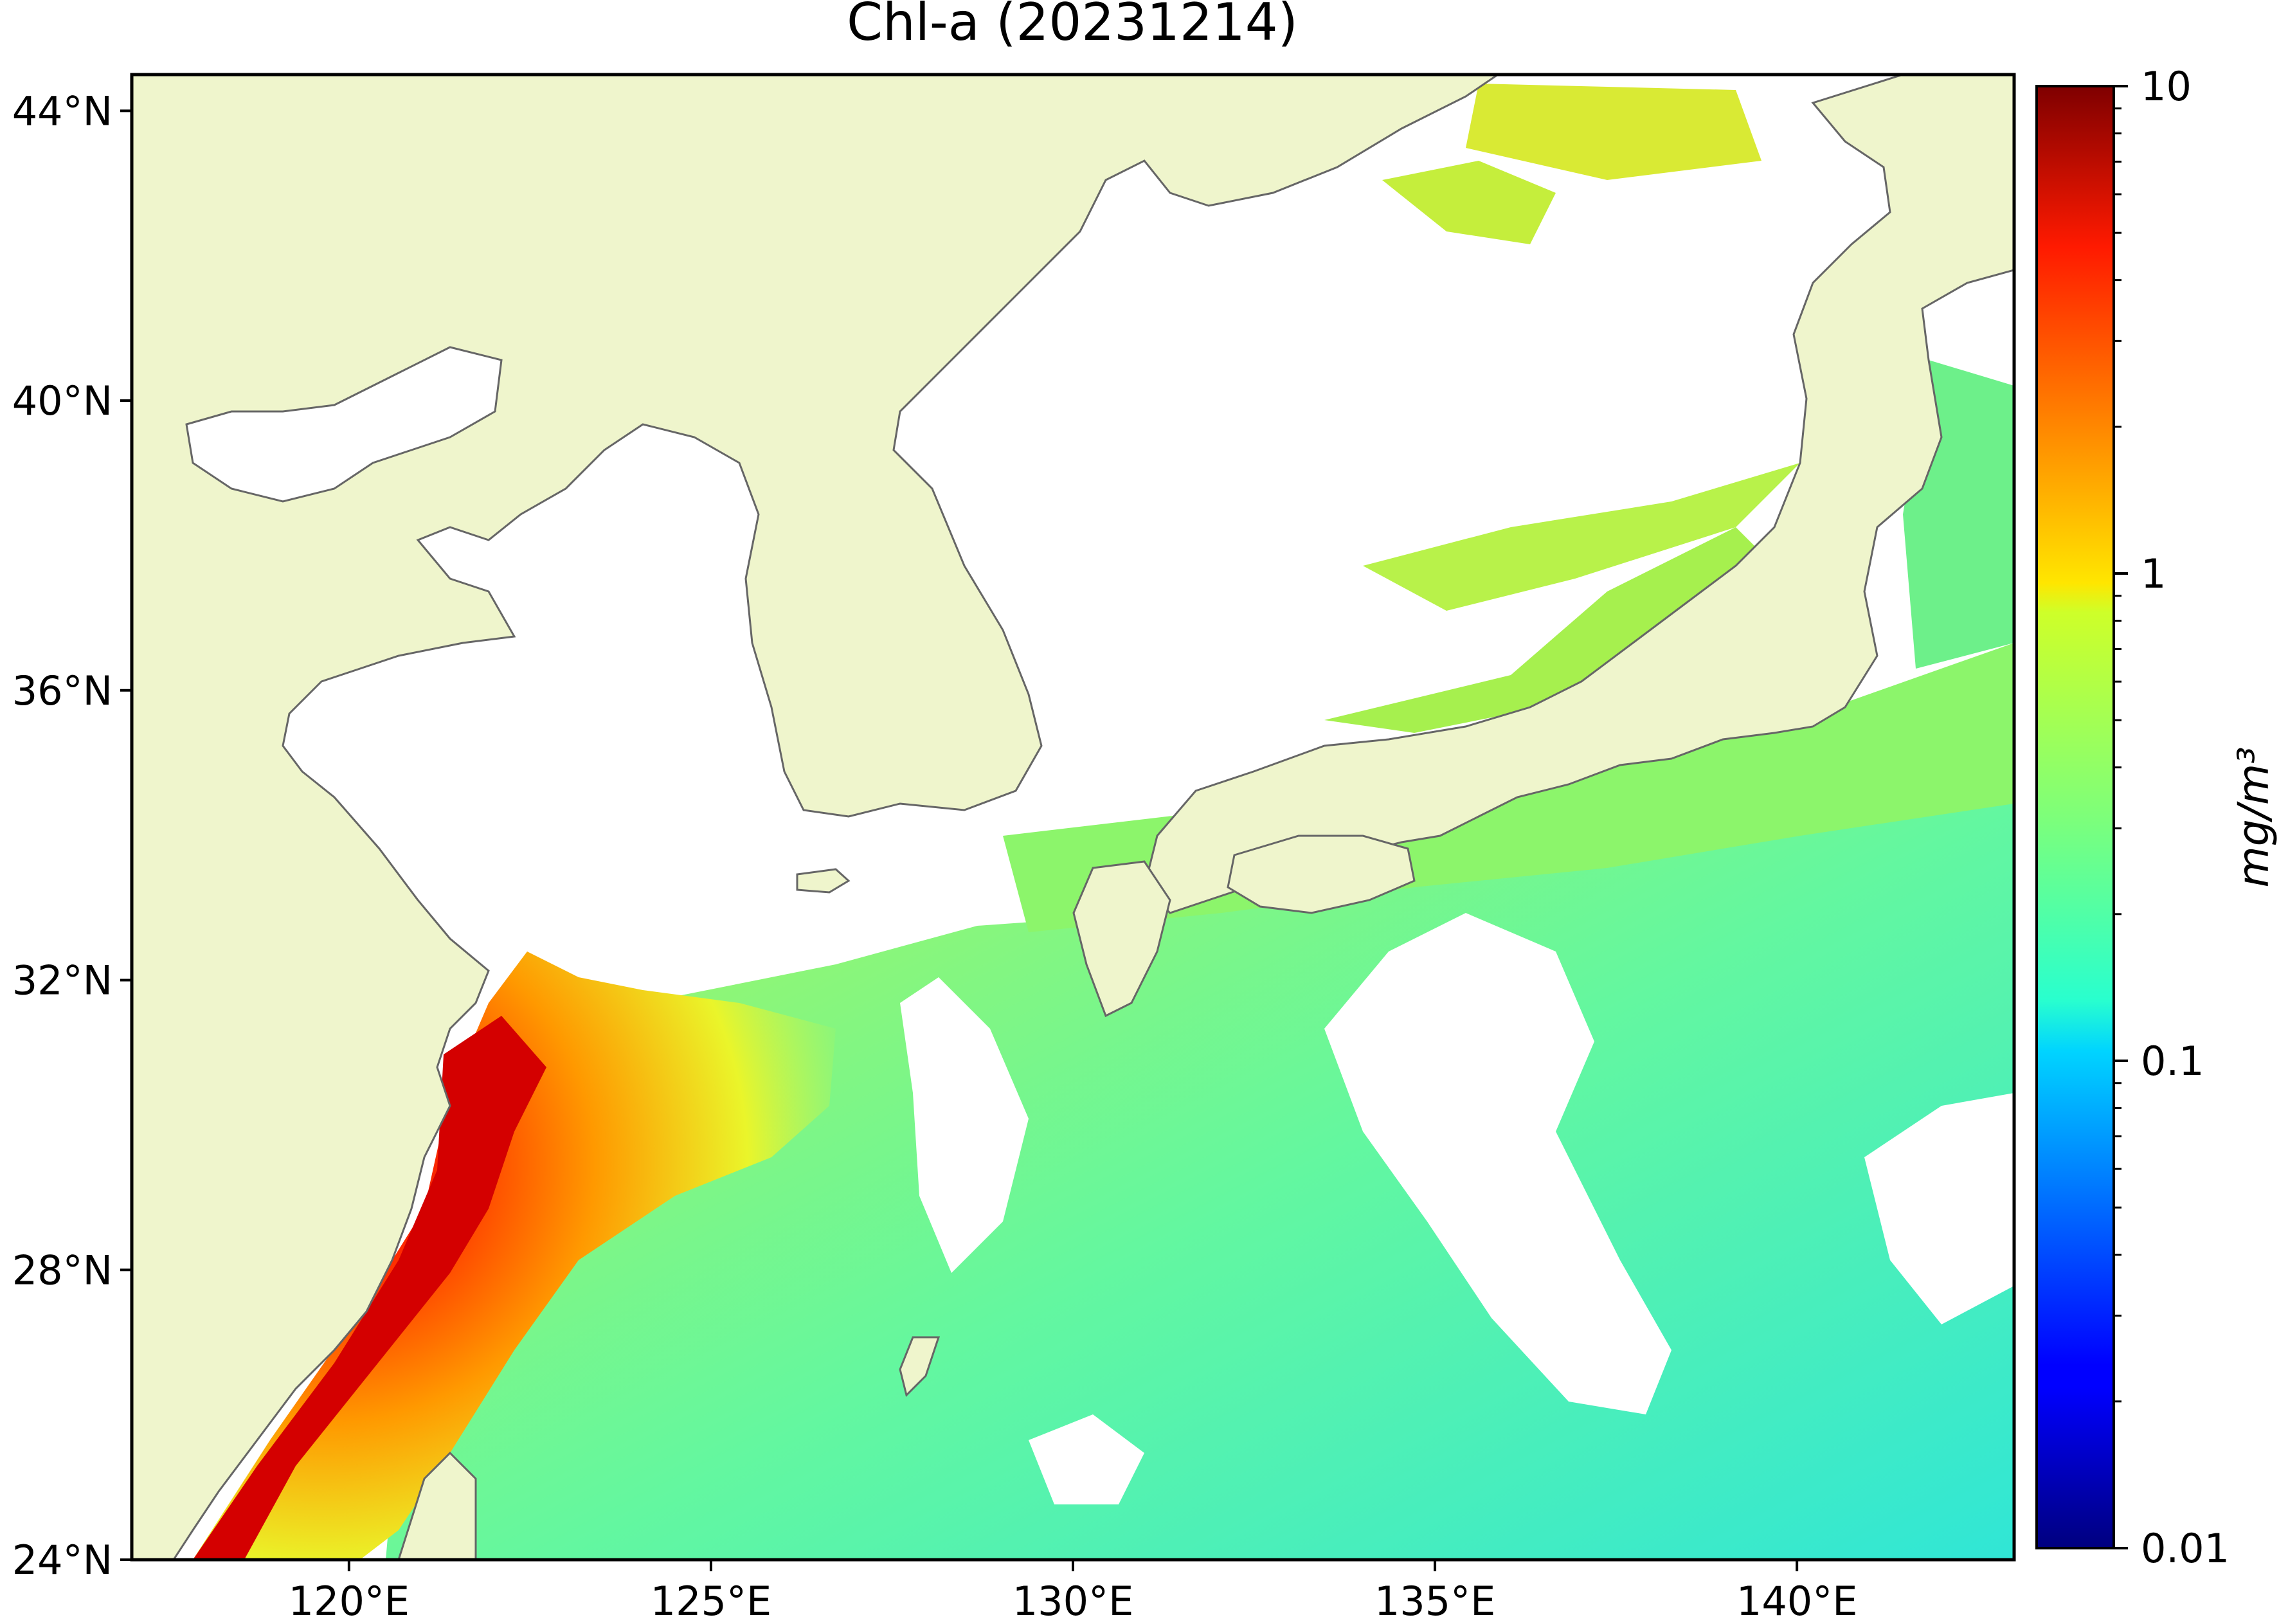 Image resolution: width=2279 pixels, height=1624 pixels. I want to click on cloud-gap-east, so click(1939, 1208).